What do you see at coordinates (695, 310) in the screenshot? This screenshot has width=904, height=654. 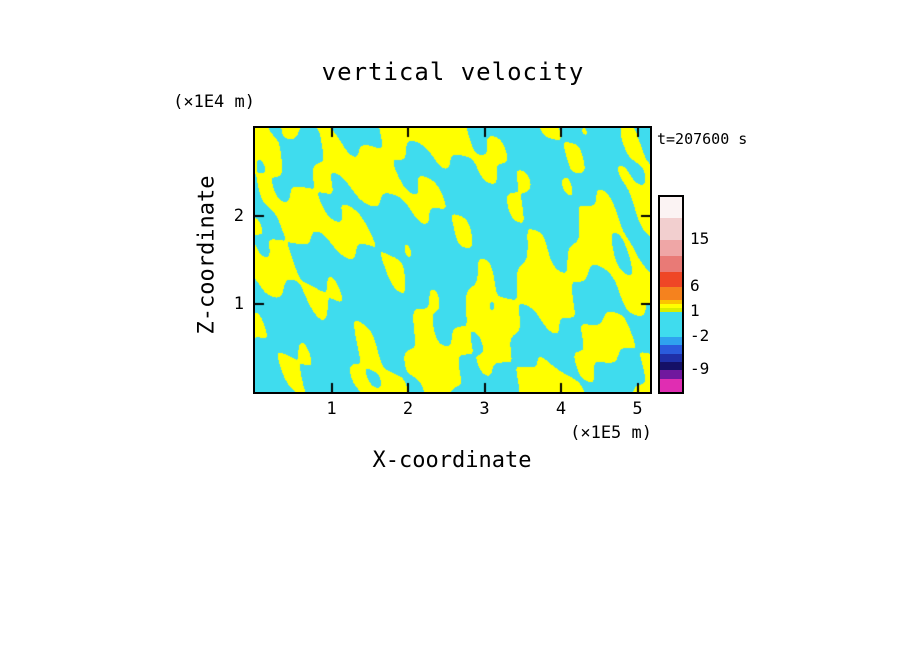 I see `colorbar-tick-label: 1` at bounding box center [695, 310].